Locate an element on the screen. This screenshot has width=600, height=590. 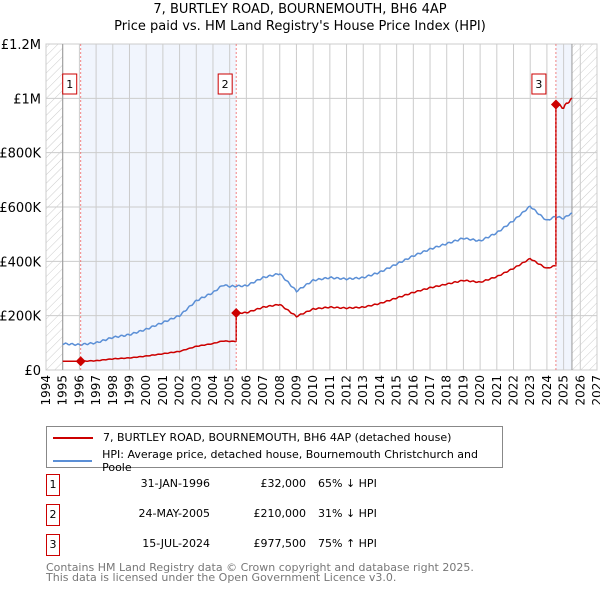
x-tick-label: 2009 is located at coordinates (296, 390).